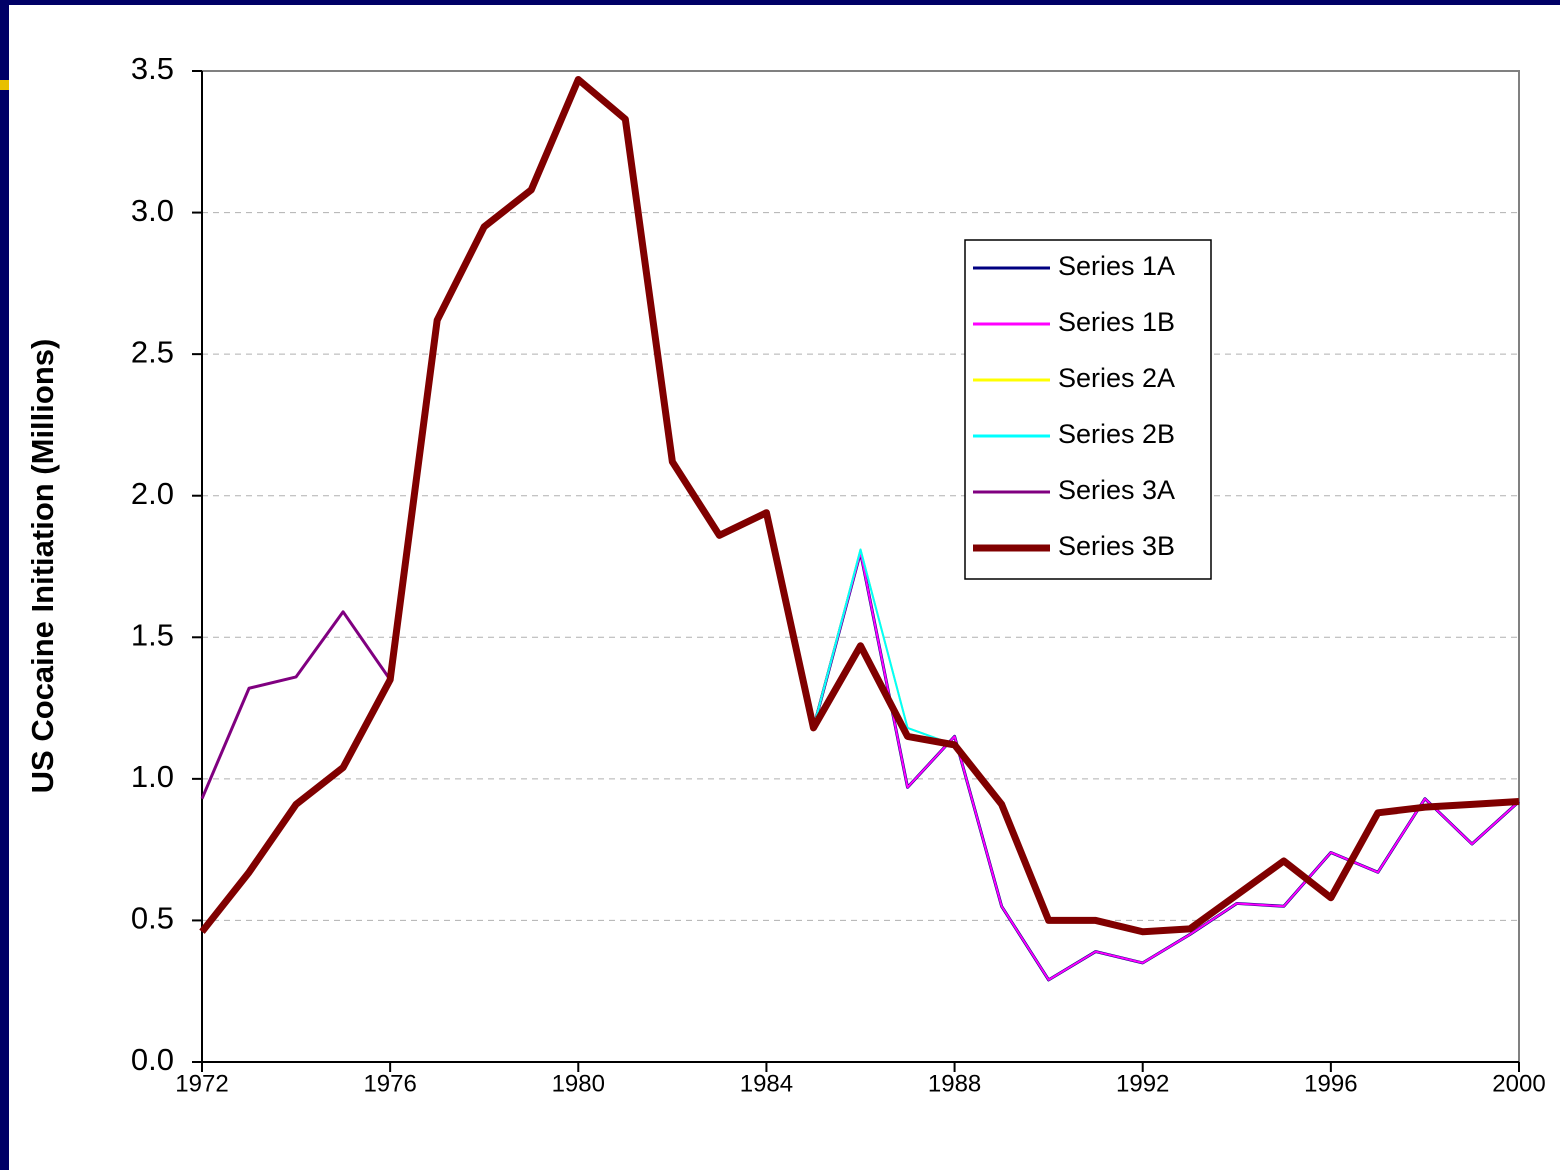 This screenshot has width=1560, height=1170. What do you see at coordinates (1330, 1083) in the screenshot?
I see `x-tick-label: 1996` at bounding box center [1330, 1083].